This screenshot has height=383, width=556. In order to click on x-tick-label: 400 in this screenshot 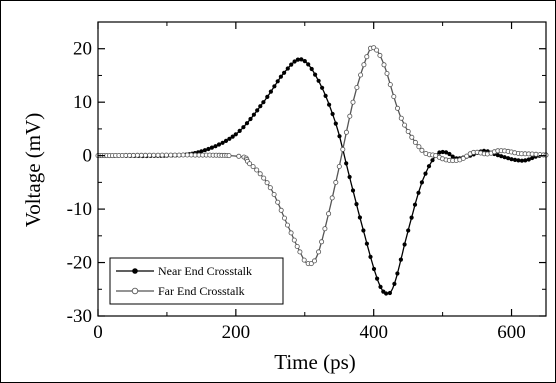, I will do `click(373, 332)`.